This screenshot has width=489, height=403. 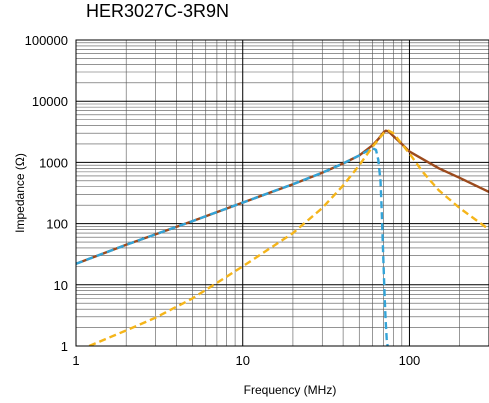 I want to click on x-axis-label: Frequency (MHz), so click(x=290, y=390).